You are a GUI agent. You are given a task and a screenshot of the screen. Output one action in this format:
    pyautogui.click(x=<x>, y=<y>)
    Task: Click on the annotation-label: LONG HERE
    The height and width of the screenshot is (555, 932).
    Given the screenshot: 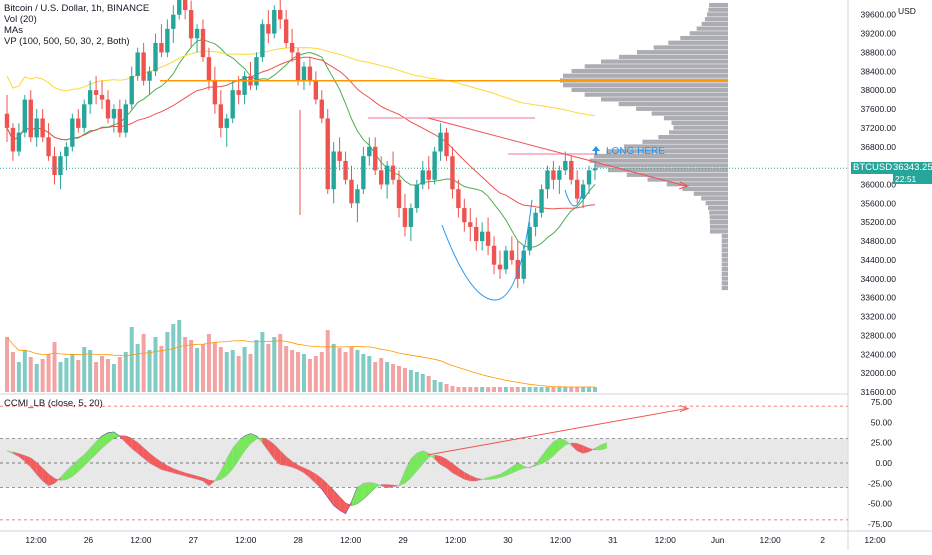 What is the action you would take?
    pyautogui.click(x=635, y=151)
    